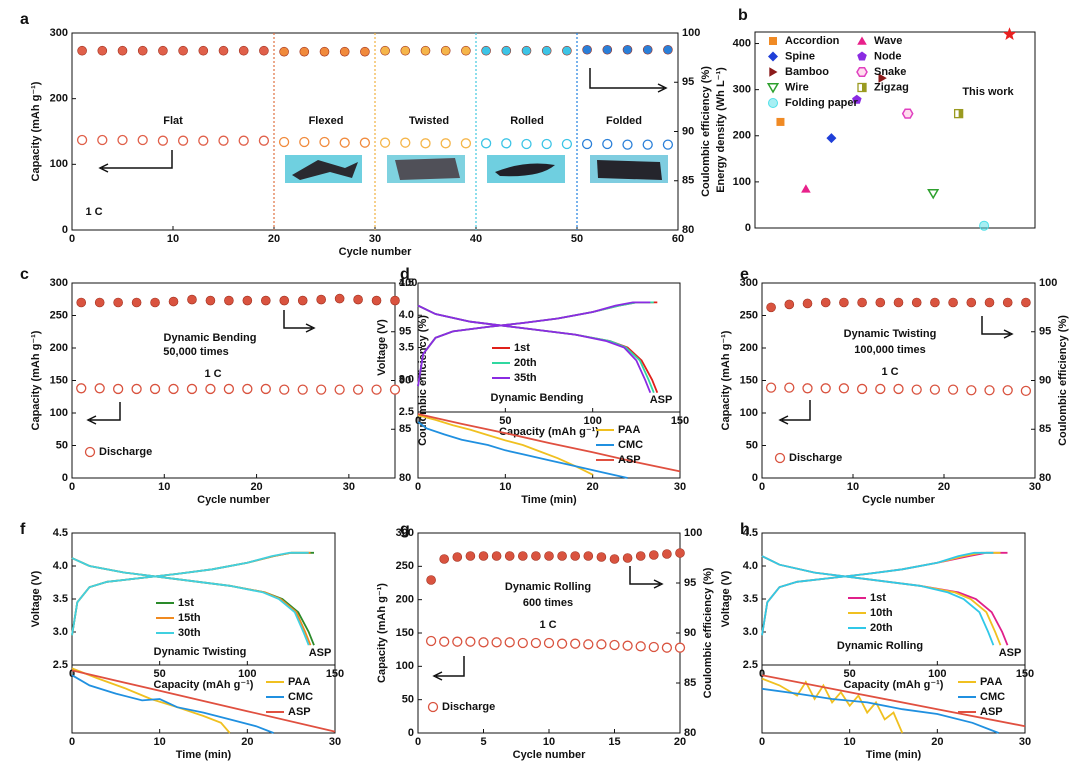 The height and width of the screenshot is (769, 1080). I want to click on y-tick-label: 150, so click(59, 380).